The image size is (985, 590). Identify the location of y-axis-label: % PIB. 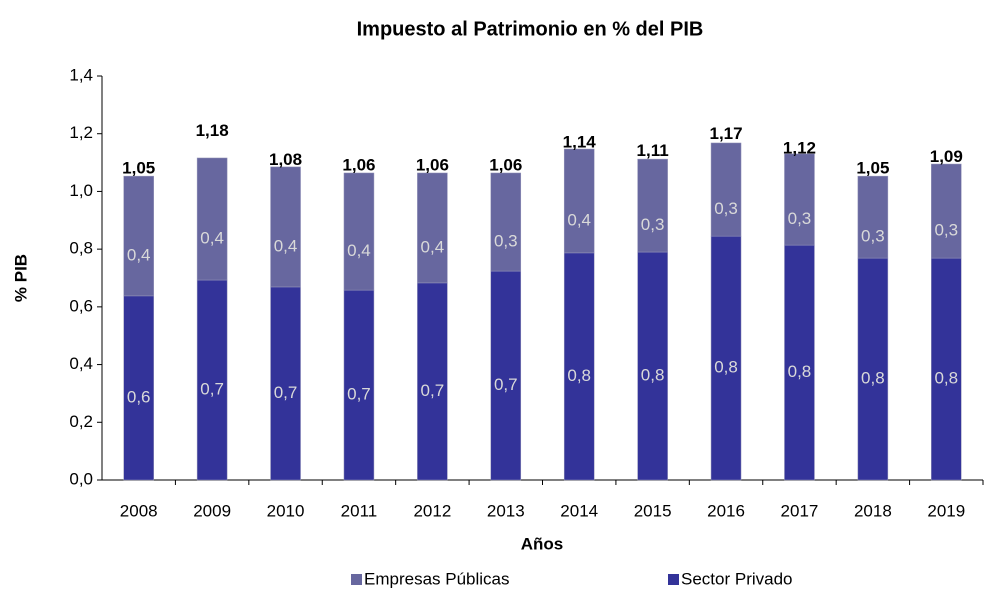
(20, 278).